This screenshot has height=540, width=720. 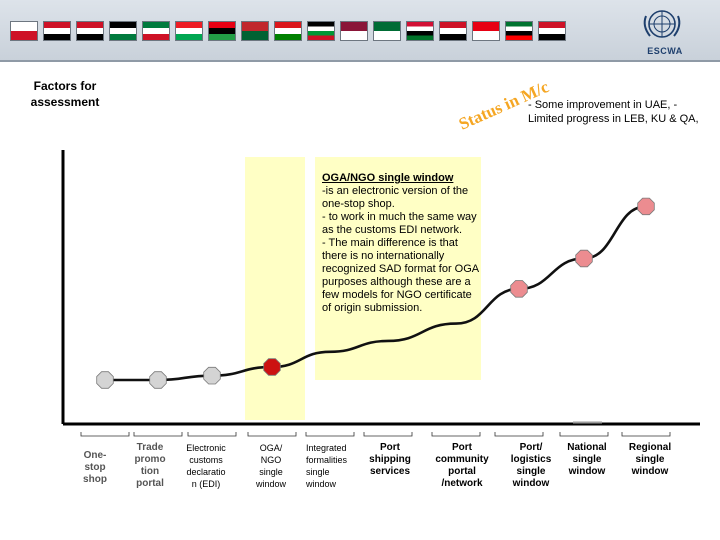 I want to click on category-label-line: shipping, so click(x=390, y=459).